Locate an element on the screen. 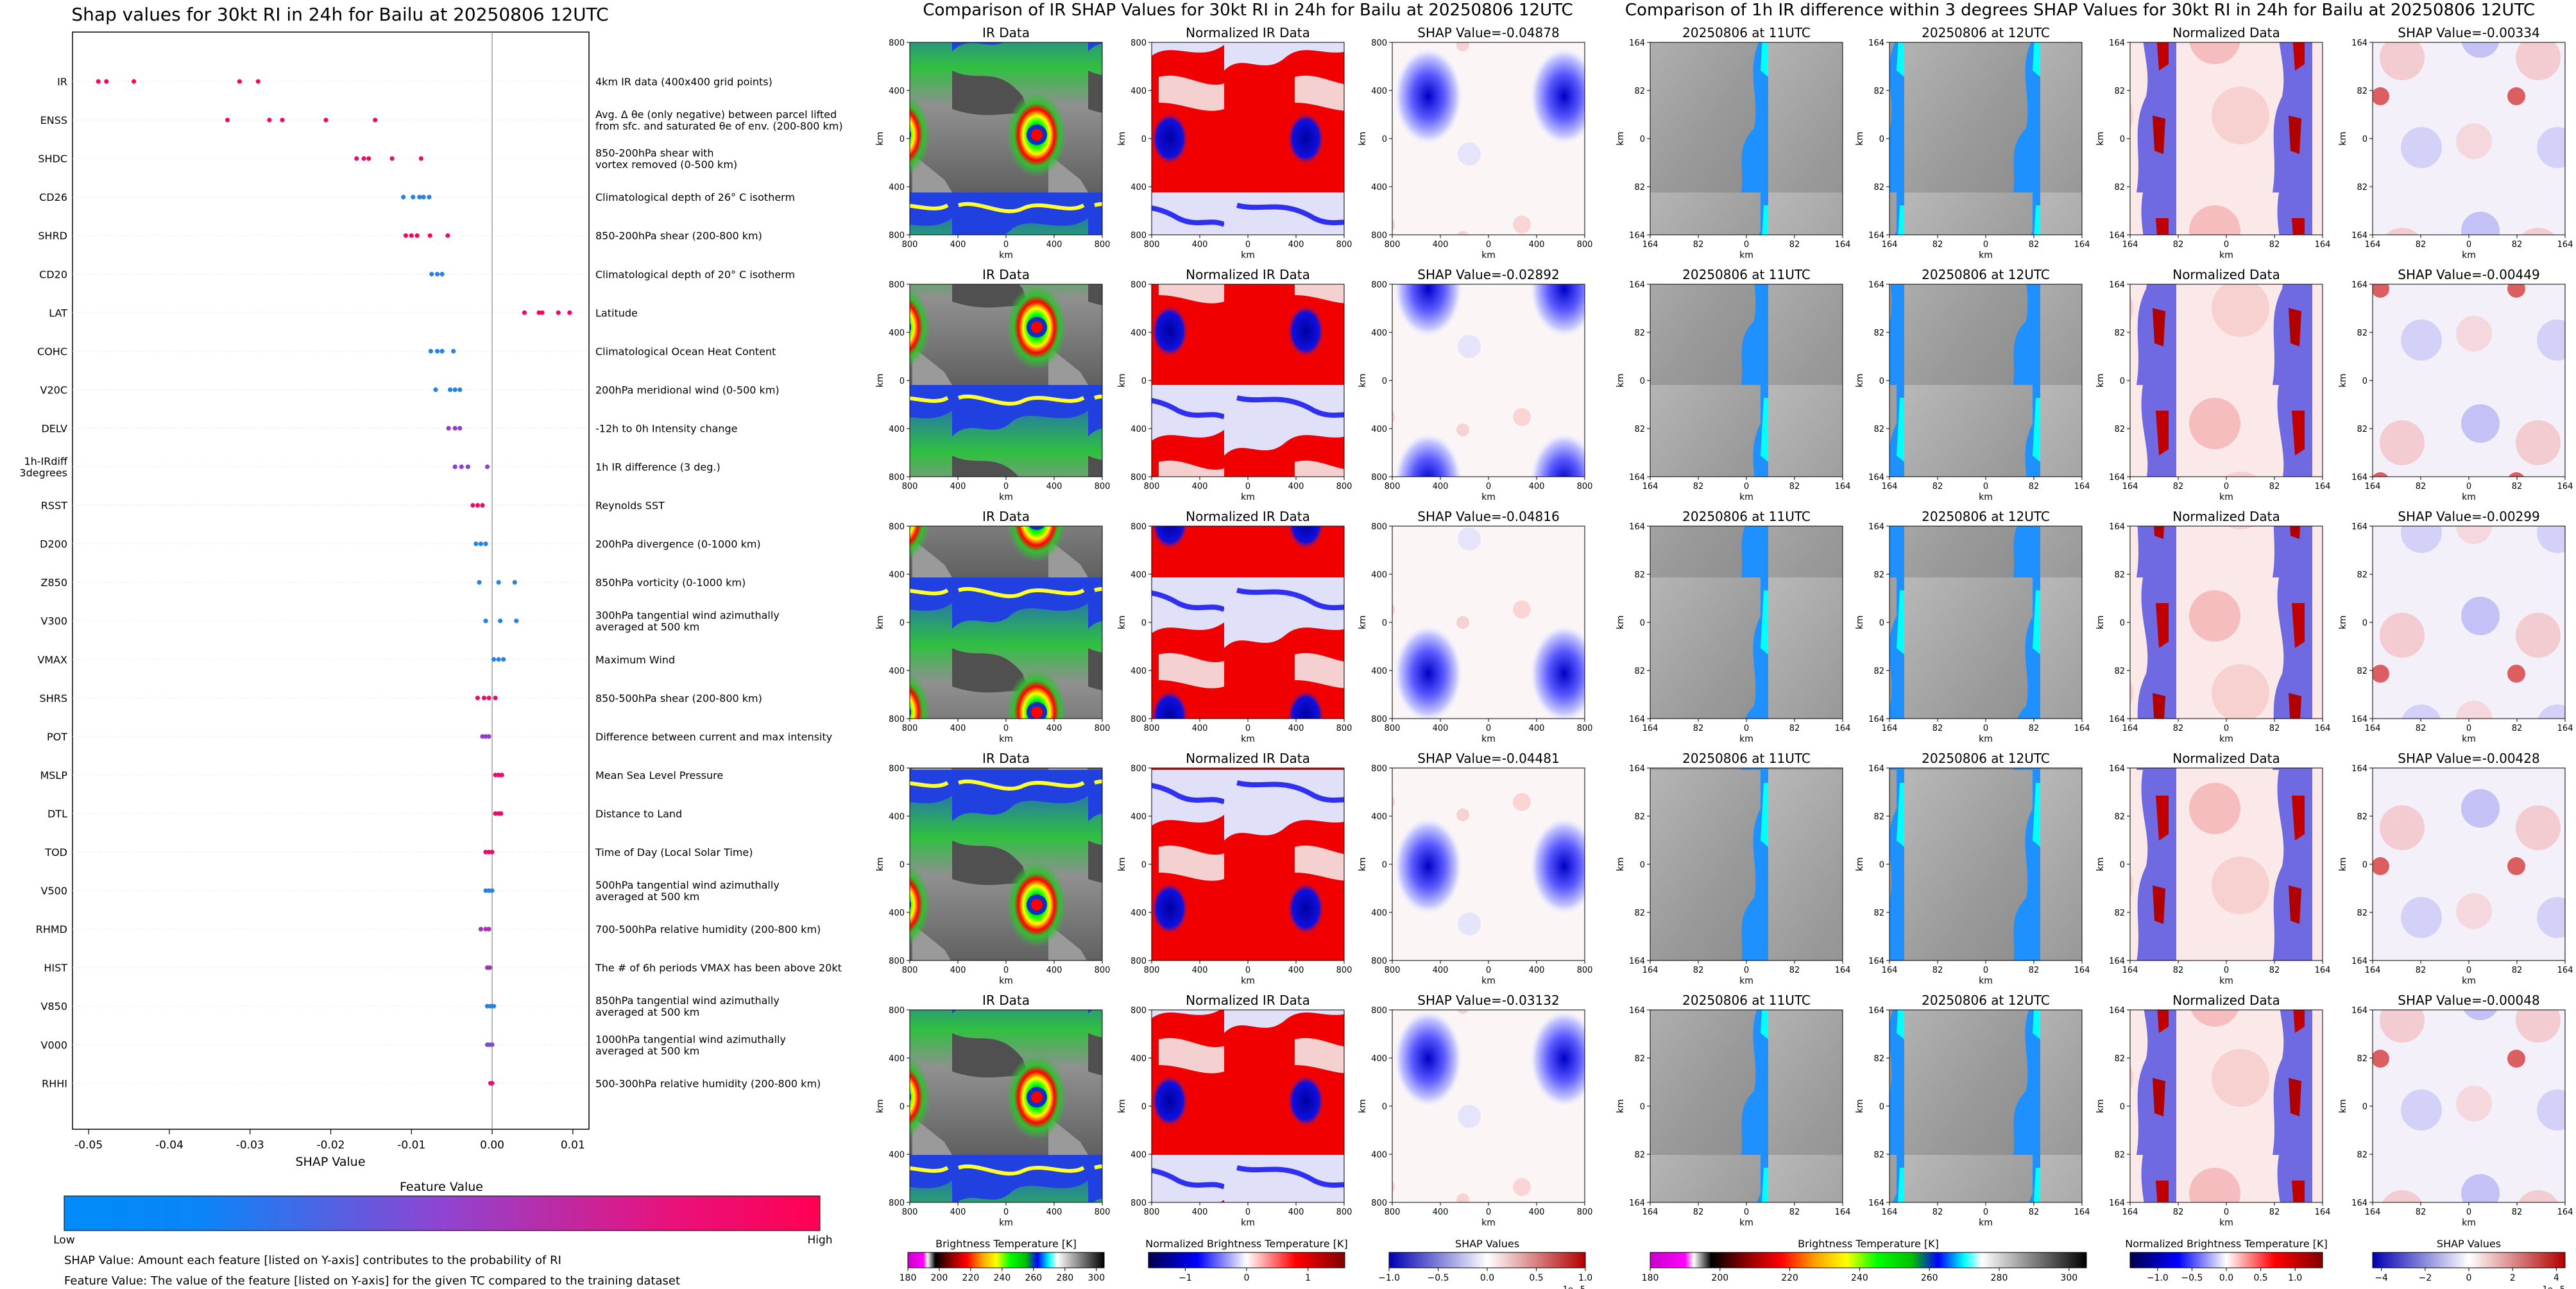  colorbar-tick-label: 0 is located at coordinates (1247, 1278).